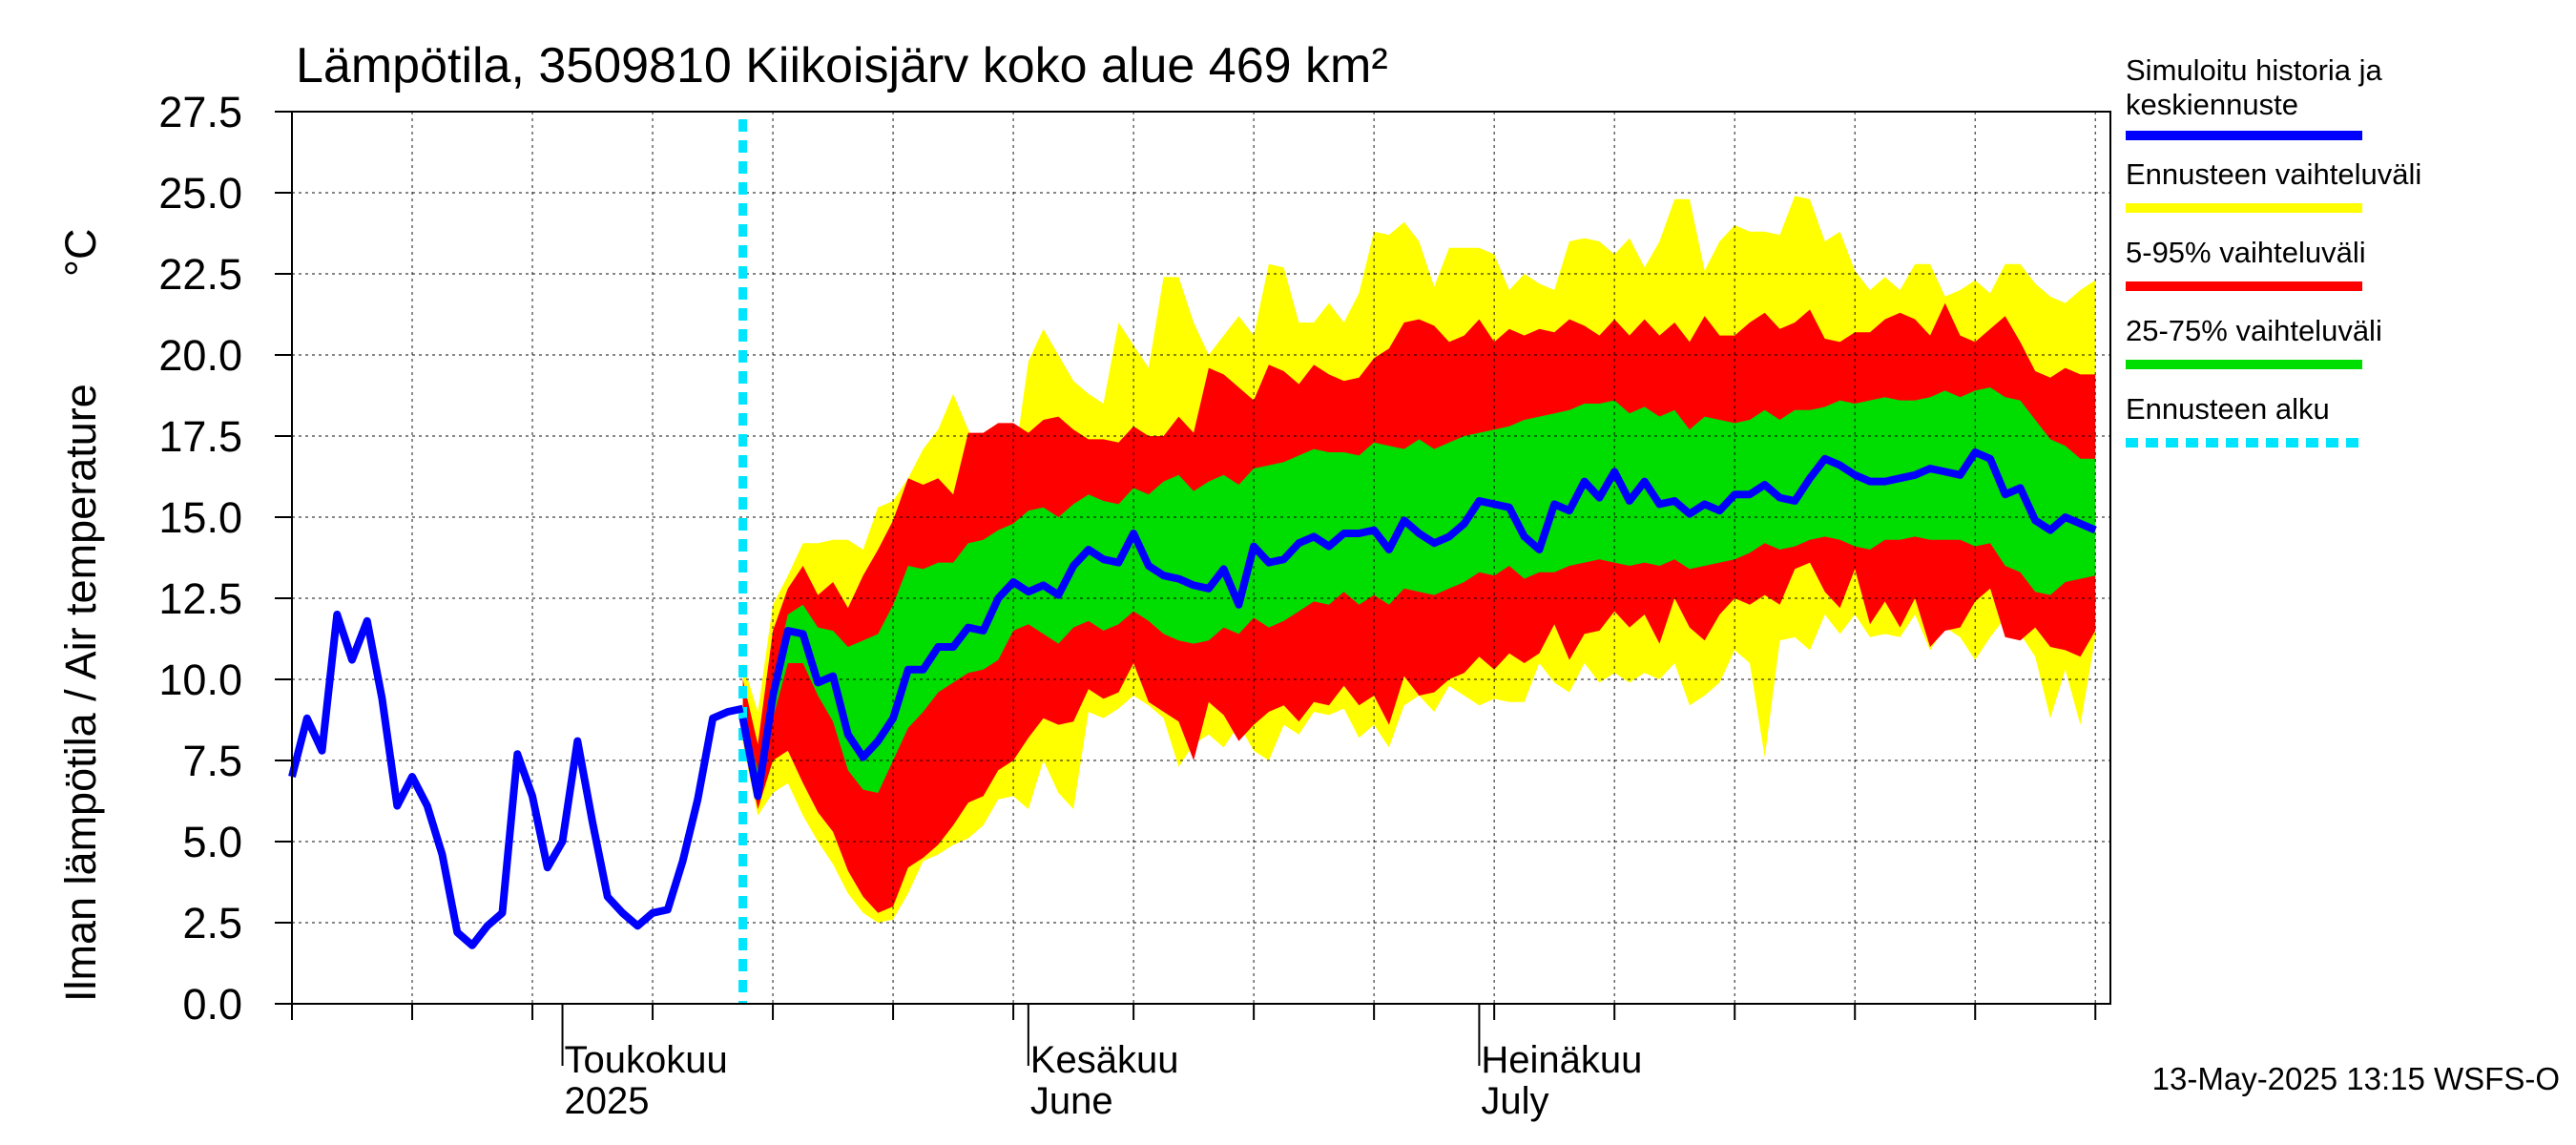 Image resolution: width=2576 pixels, height=1145 pixels. Describe the element at coordinates (2228, 409) in the screenshot. I see `legend-label: Ennusteen alku` at that location.